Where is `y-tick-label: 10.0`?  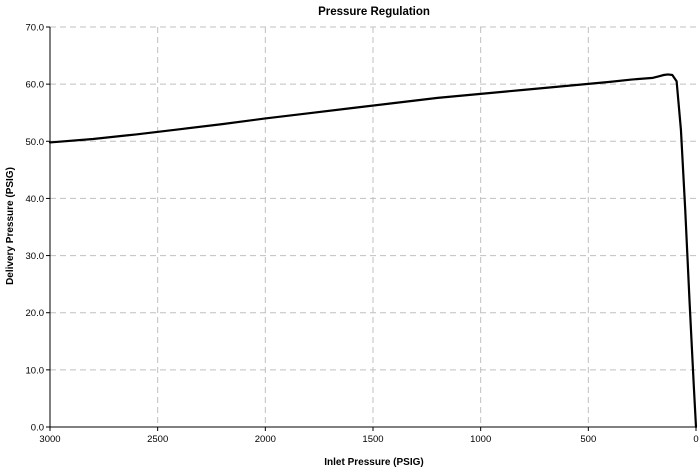
y-tick-label: 10.0 is located at coordinates (35, 370).